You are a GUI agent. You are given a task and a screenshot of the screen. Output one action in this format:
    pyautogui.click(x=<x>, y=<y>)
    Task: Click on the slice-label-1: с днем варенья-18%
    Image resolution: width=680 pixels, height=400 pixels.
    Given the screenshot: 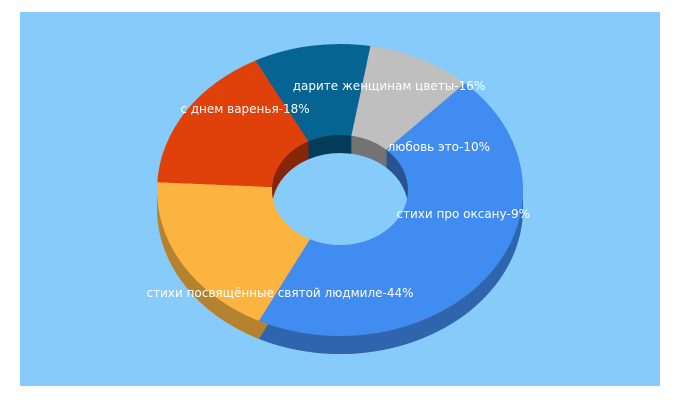 What is the action you would take?
    pyautogui.click(x=244, y=109)
    